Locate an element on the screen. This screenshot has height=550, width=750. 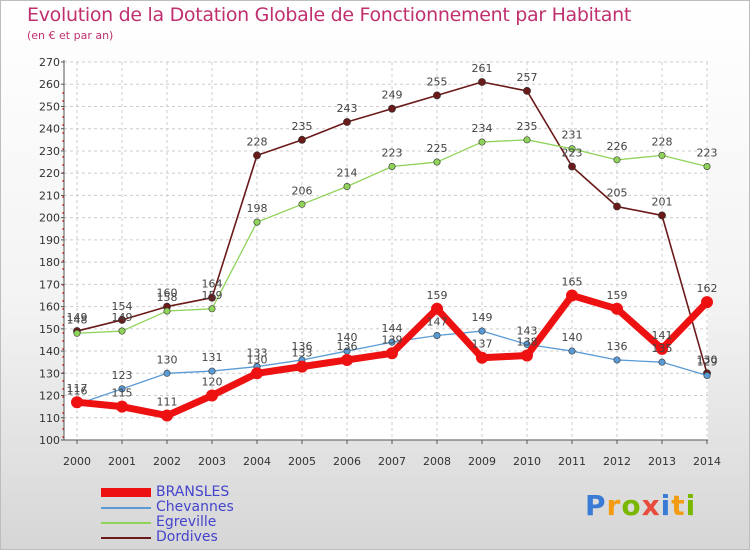
x-tick-label: 2003 is located at coordinates (212, 461).